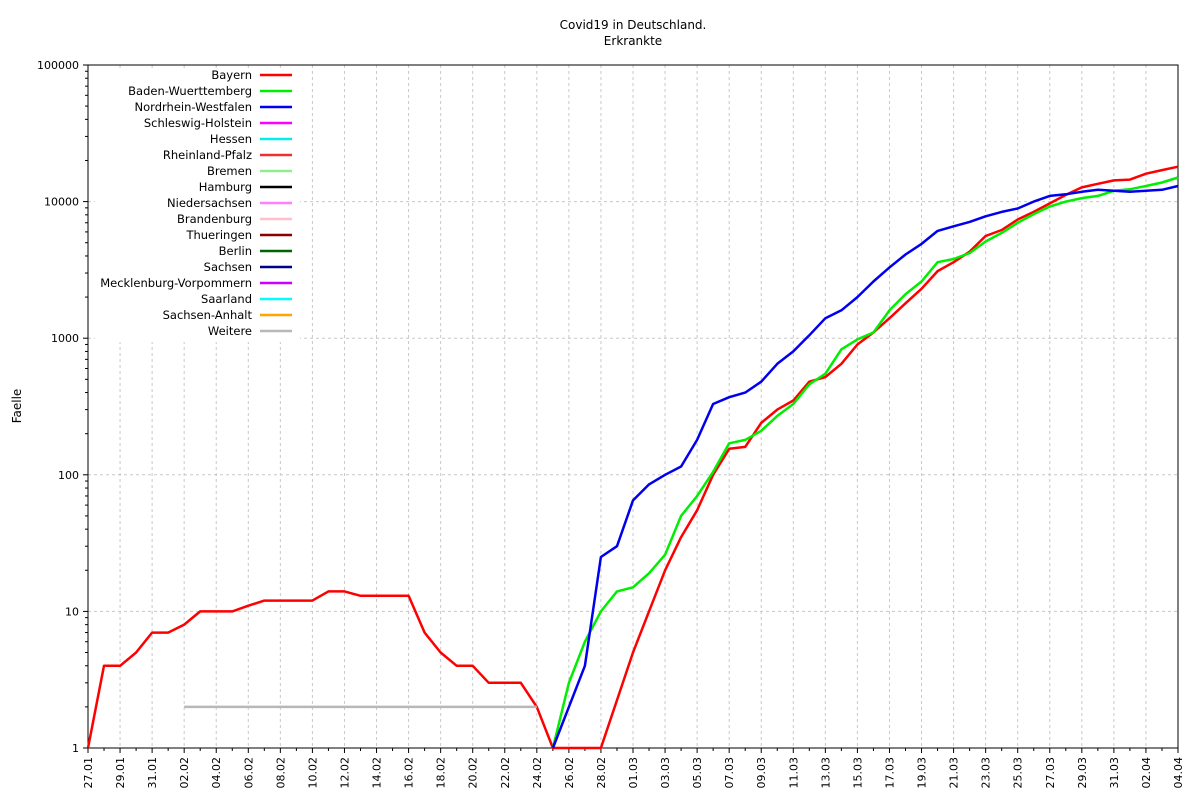 The height and width of the screenshot is (800, 1200). I want to click on legend-label: Bayern, so click(231, 75).